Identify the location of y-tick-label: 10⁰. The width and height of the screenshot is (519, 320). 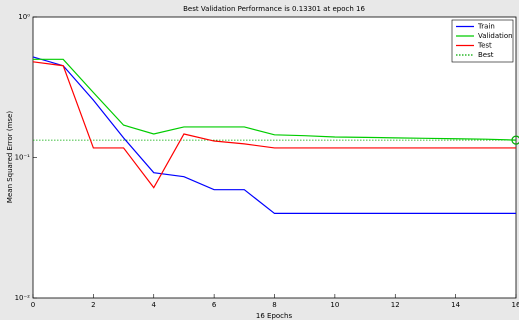
(24, 17).